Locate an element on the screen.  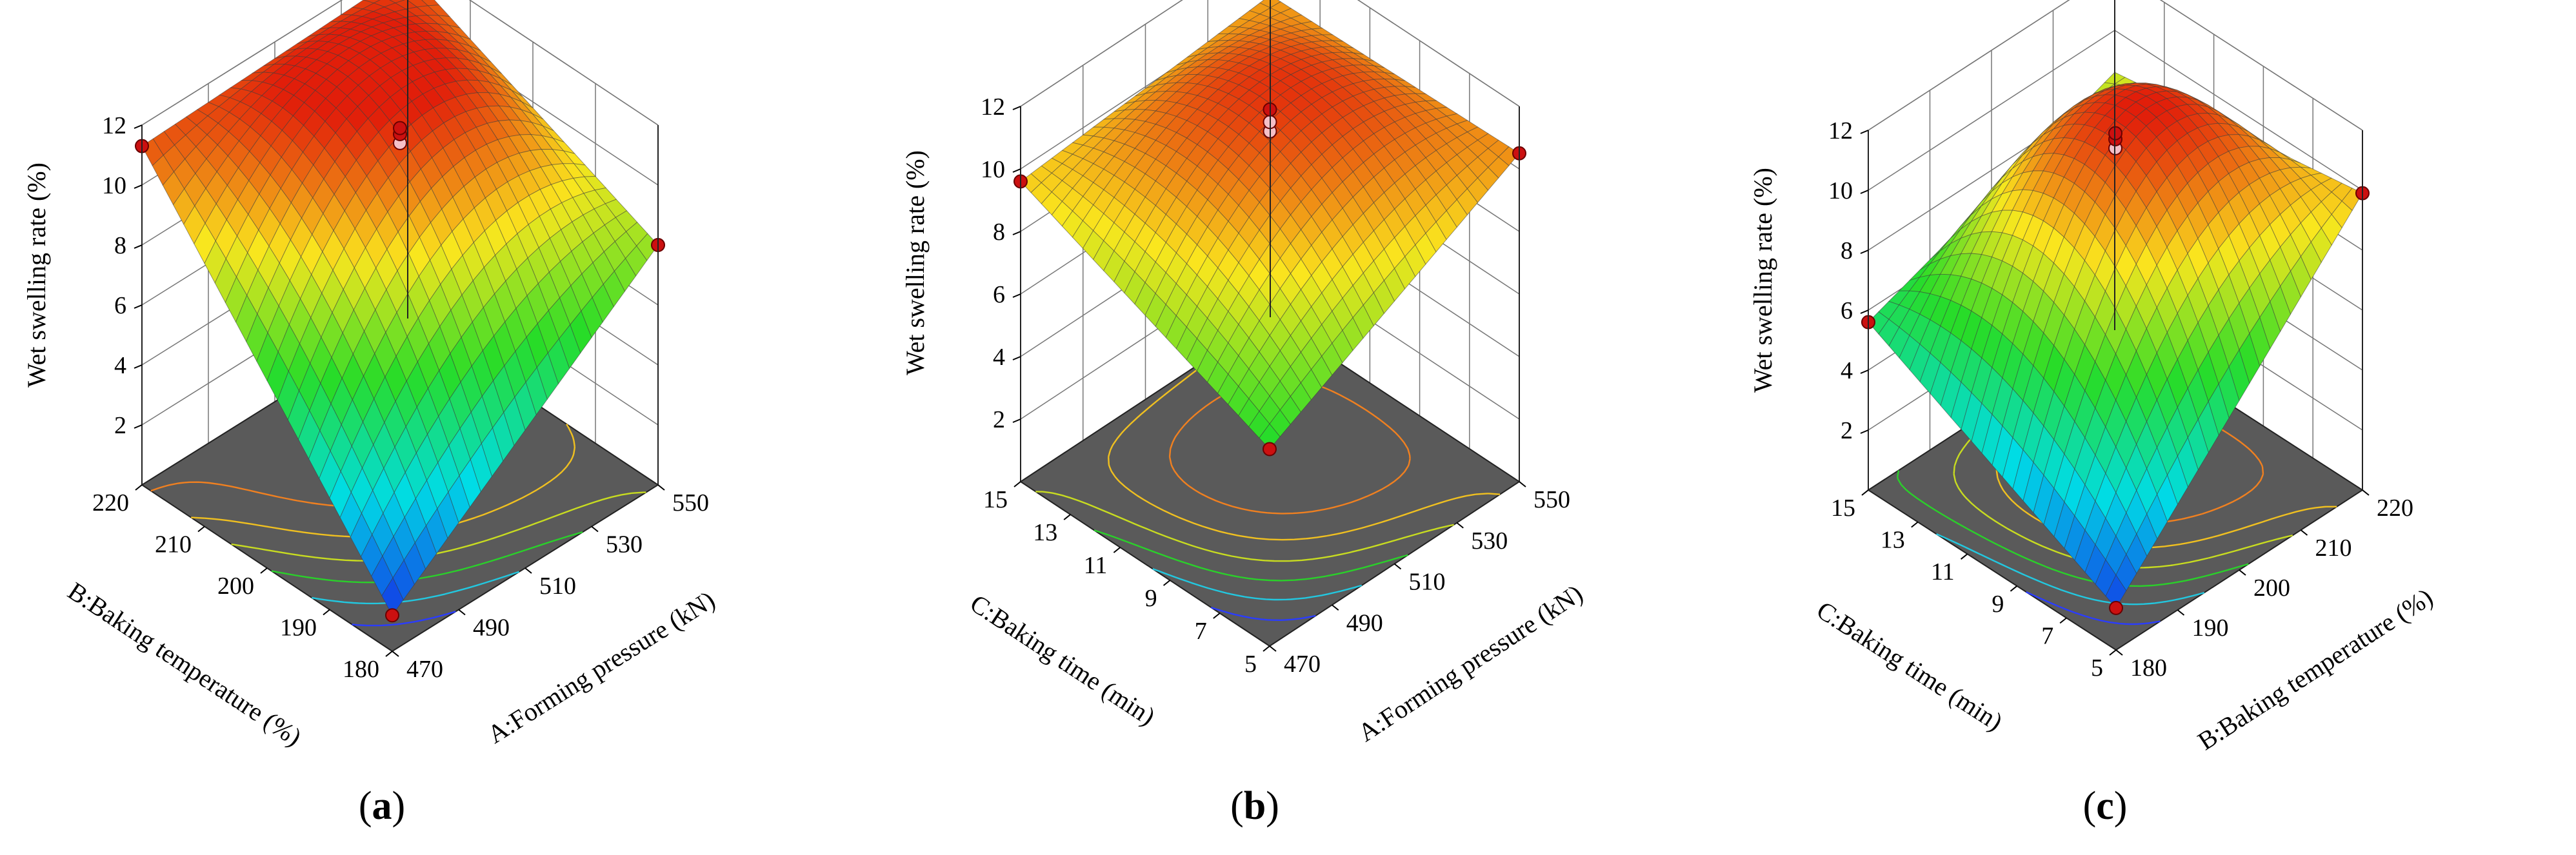
y-tick-label: 180 is located at coordinates (361, 669).